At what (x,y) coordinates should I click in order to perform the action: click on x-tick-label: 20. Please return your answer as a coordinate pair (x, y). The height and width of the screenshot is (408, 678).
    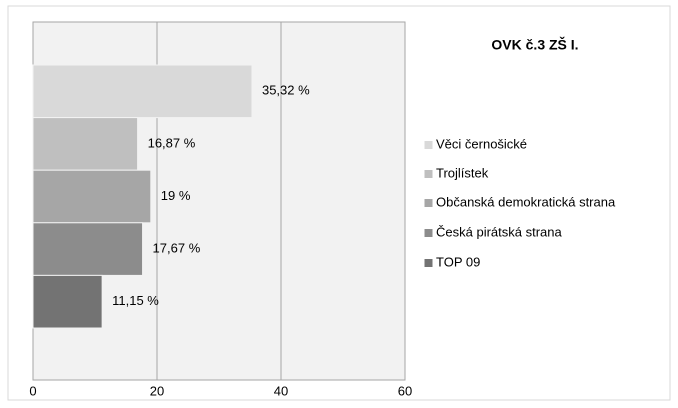
    Looking at the image, I should click on (157, 390).